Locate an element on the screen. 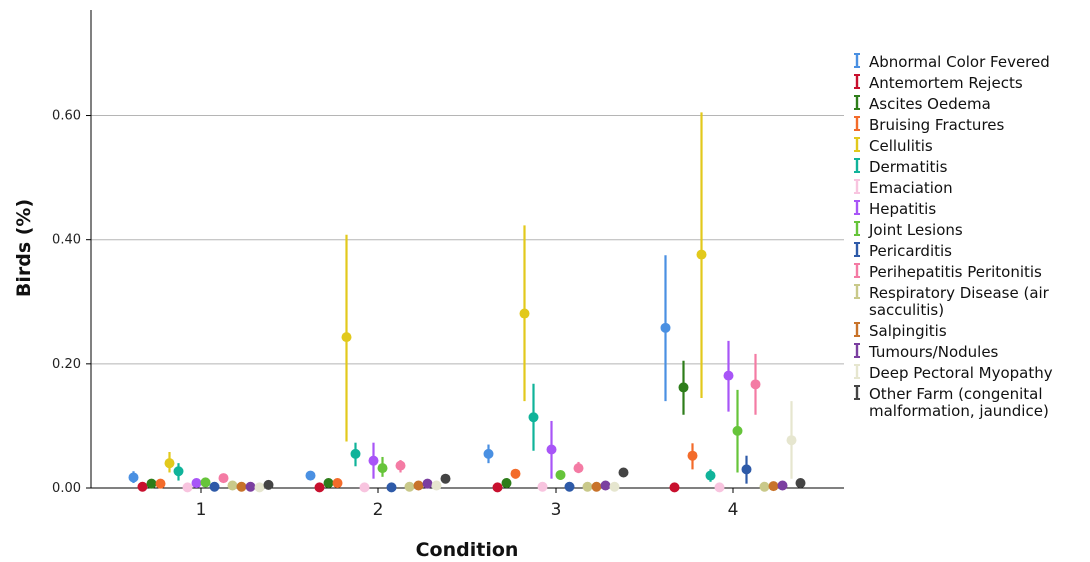 This screenshot has height=562, width=1090. x-tick-label: 3 is located at coordinates (556, 510).